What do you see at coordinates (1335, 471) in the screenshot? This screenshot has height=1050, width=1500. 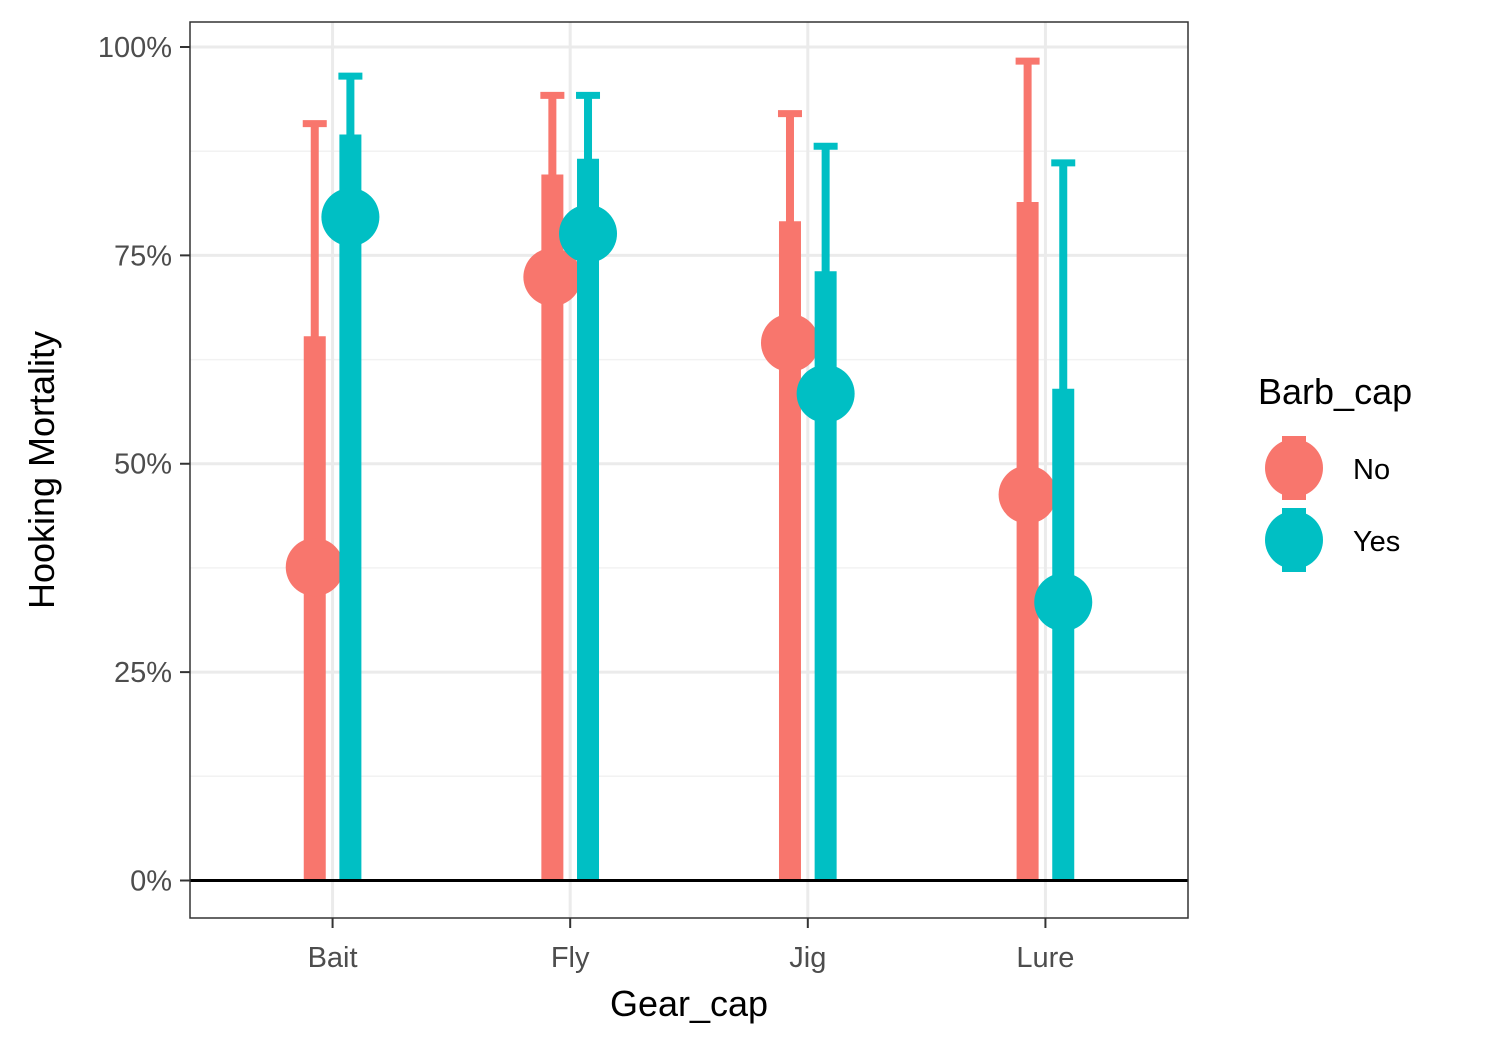 I see `legend: Barb_cap No Yes` at bounding box center [1335, 471].